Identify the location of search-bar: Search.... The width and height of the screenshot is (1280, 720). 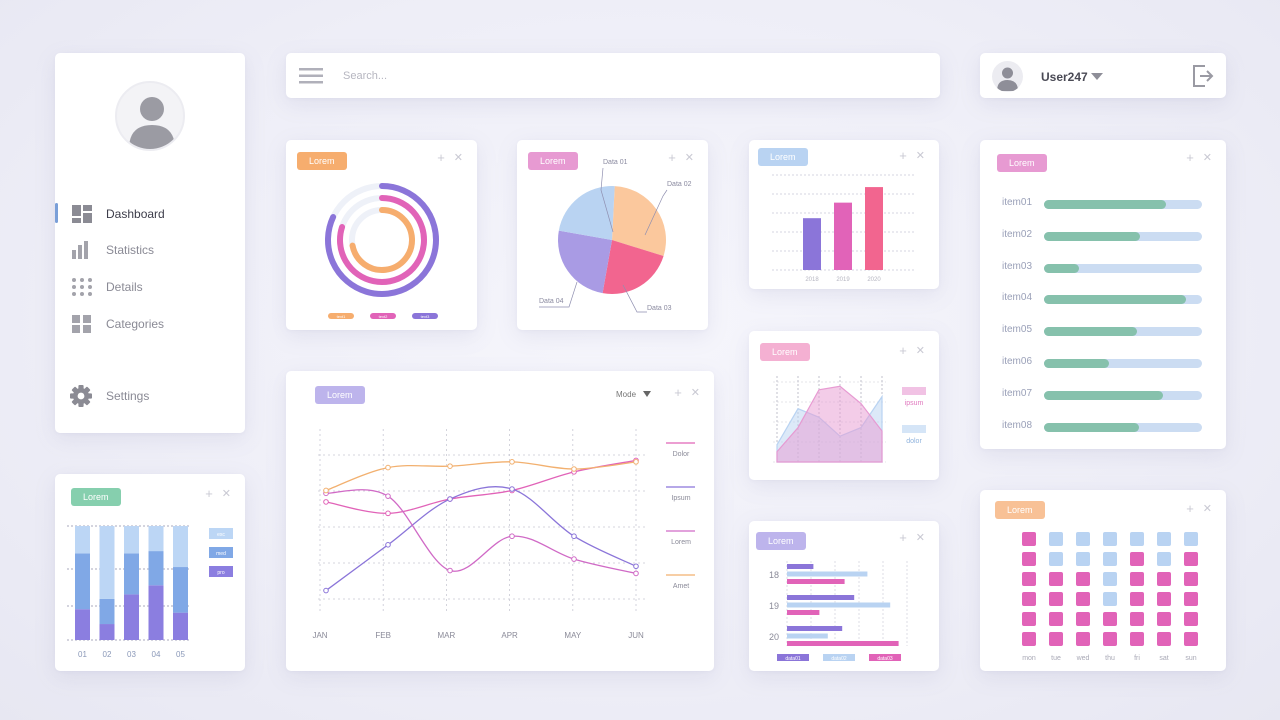
(613, 75).